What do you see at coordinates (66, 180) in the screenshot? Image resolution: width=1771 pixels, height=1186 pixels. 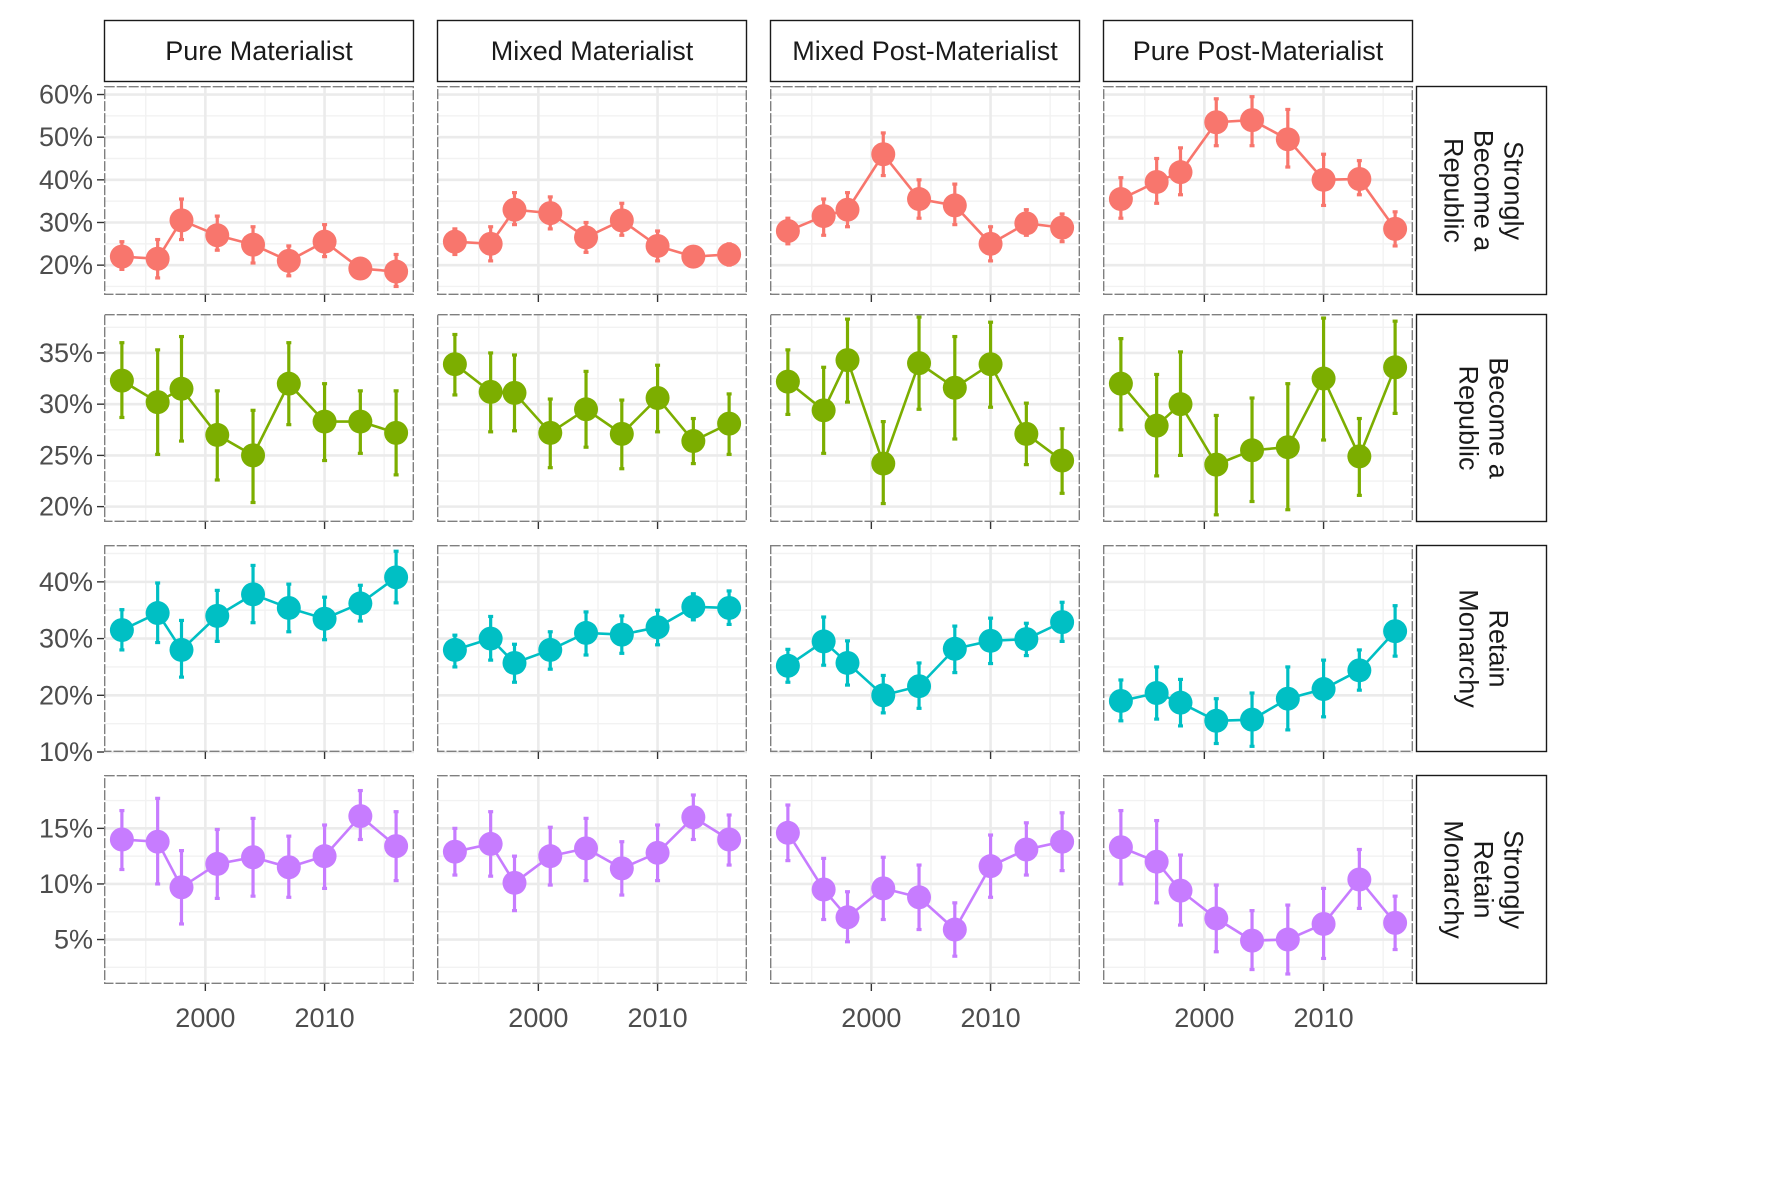 I see `y-tick-label: 40%` at bounding box center [66, 180].